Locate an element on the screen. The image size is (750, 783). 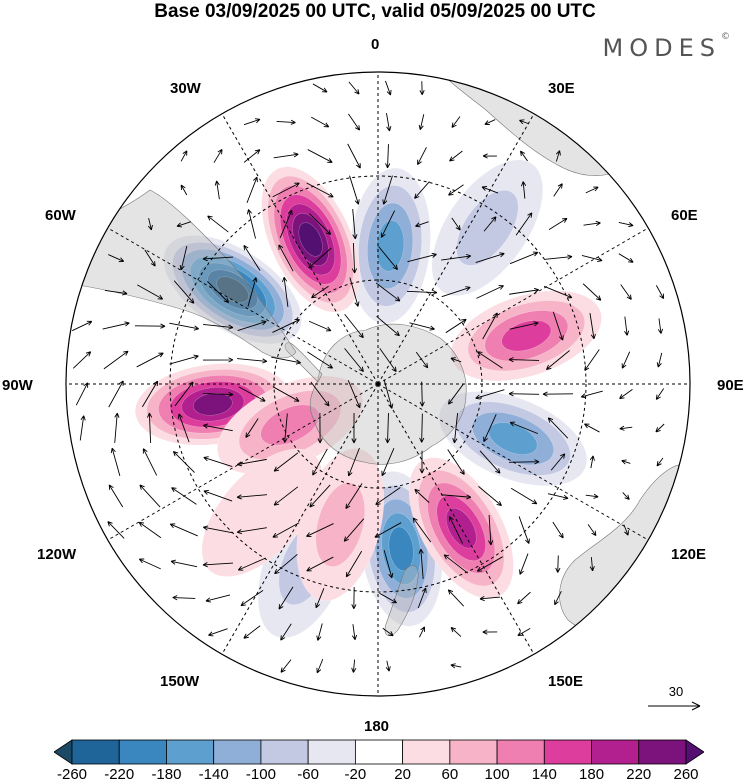
anomaly-contour-c1 is located at coordinates (401, 548).